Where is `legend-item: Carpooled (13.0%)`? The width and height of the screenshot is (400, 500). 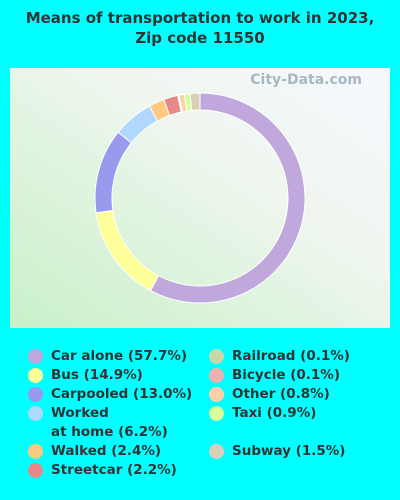
legend-item: Carpooled (13.0%) is located at coordinates (118, 394).